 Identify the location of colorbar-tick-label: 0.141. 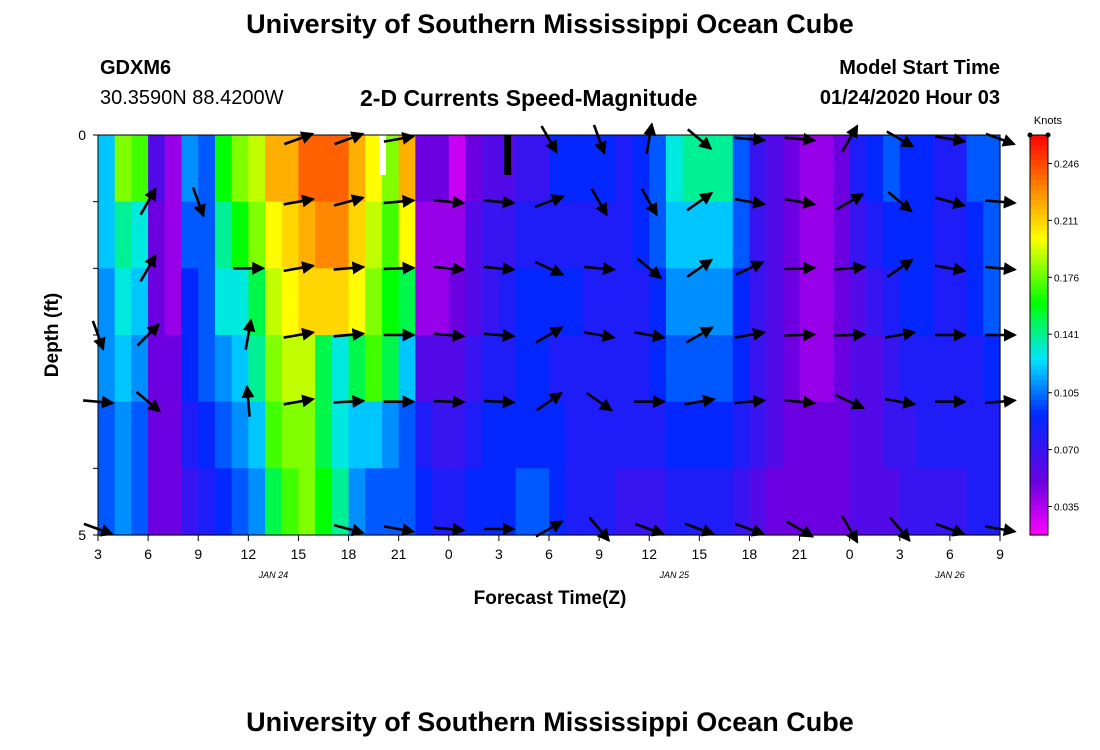
(1066, 335).